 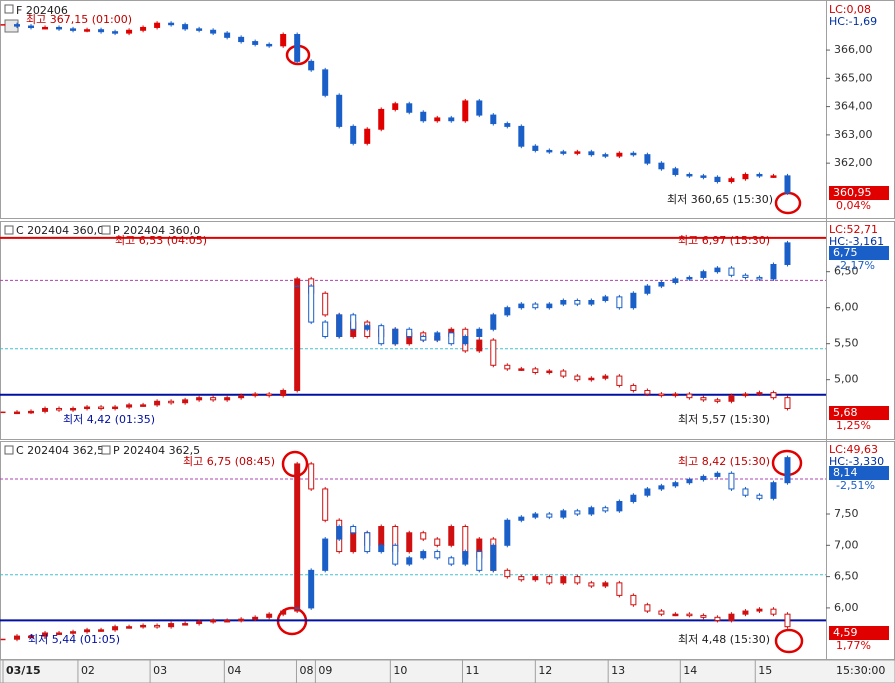 What do you see at coordinates (853, 21) in the screenshot?
I see `hc-label: HC:-1,69` at bounding box center [853, 21].